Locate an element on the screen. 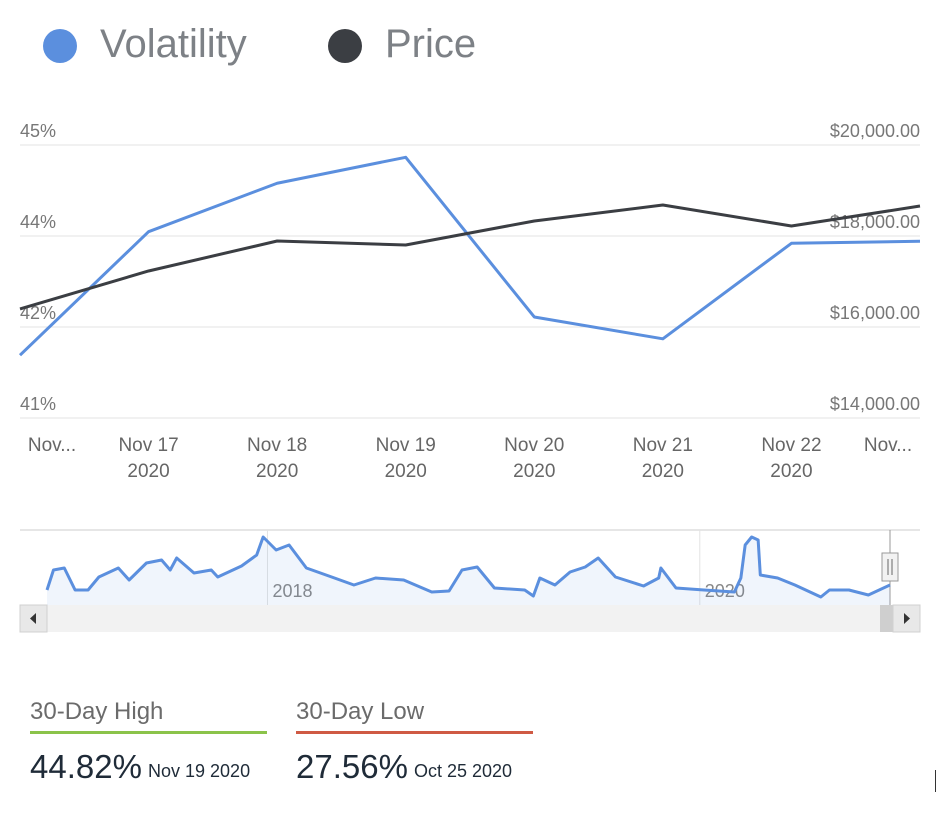 The height and width of the screenshot is (818, 938). y-tick-label: 42% is located at coordinates (38, 313).